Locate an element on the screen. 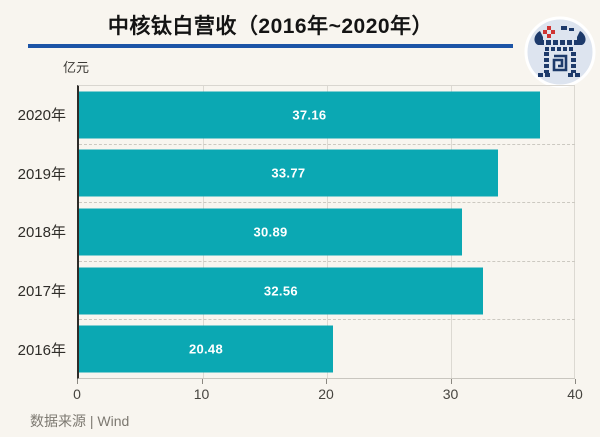  value-axis: 0 10 20 30 40 is located at coordinates (328, 392).